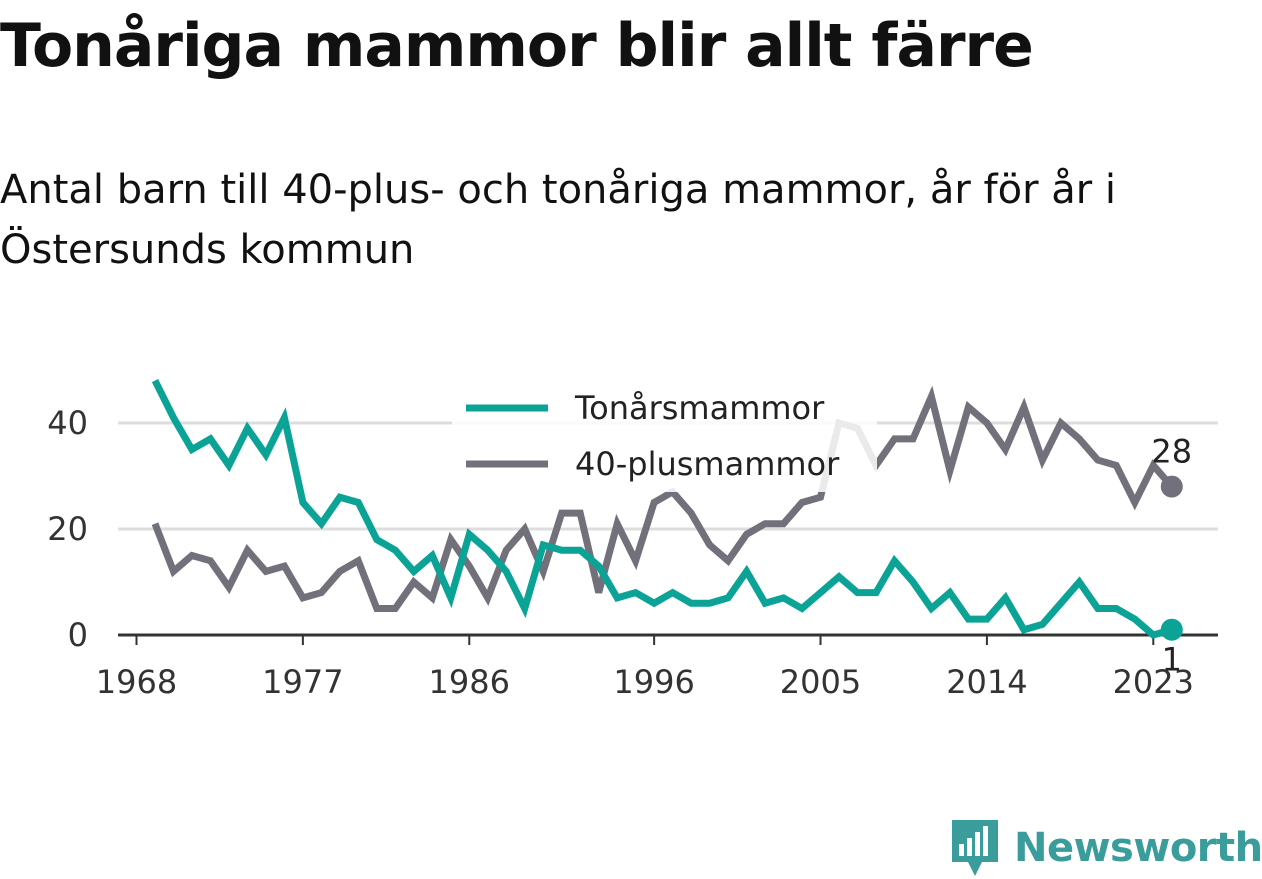  What do you see at coordinates (302, 682) in the screenshot?
I see `x-tick-label: 1977` at bounding box center [302, 682].